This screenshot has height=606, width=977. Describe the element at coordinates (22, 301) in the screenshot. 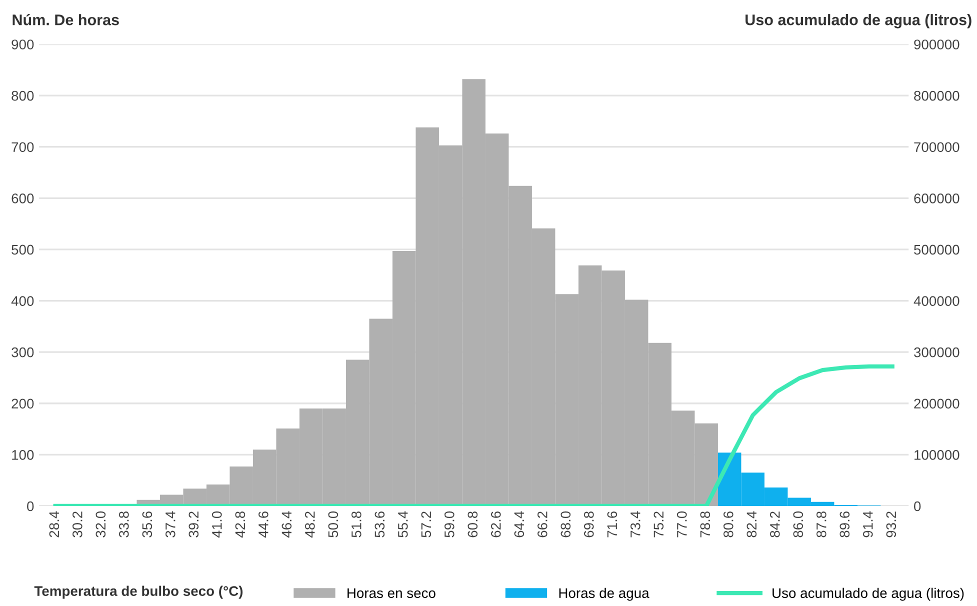

I see `y-tick-label: 400` at that location.